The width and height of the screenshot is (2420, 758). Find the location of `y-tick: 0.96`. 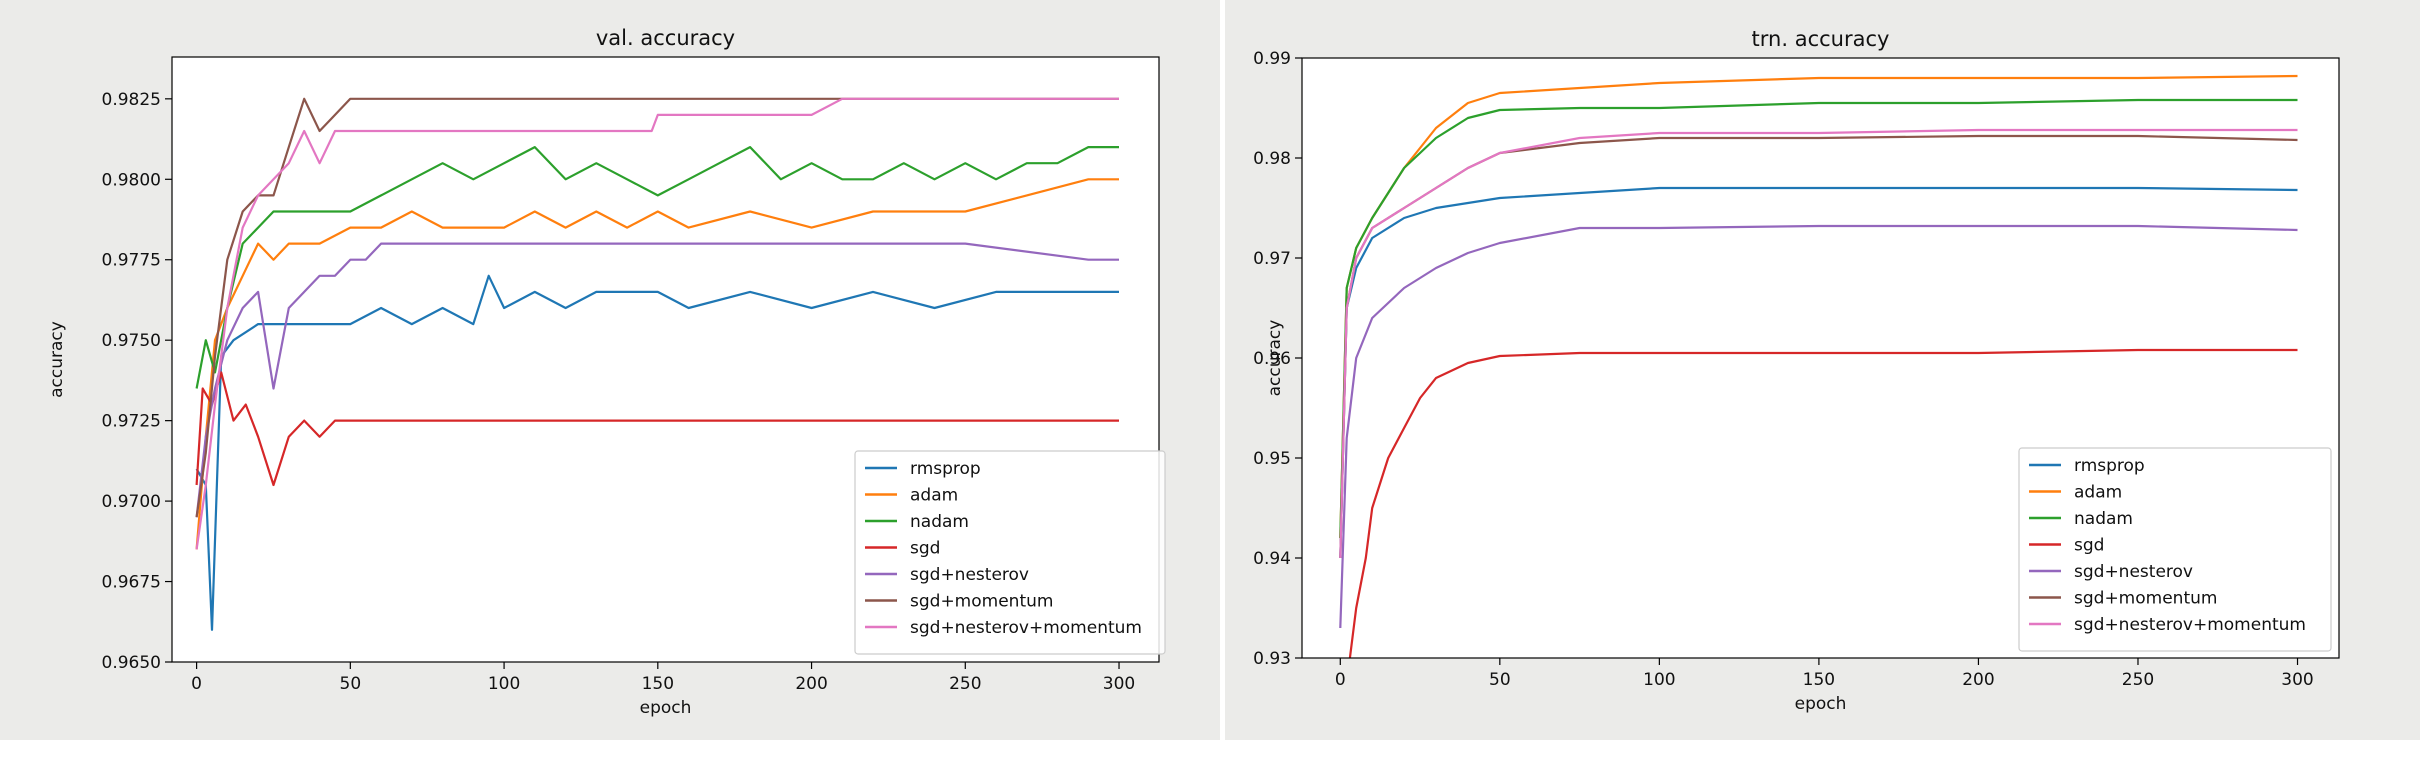

y-tick: 0.96 is located at coordinates (1277, 359).